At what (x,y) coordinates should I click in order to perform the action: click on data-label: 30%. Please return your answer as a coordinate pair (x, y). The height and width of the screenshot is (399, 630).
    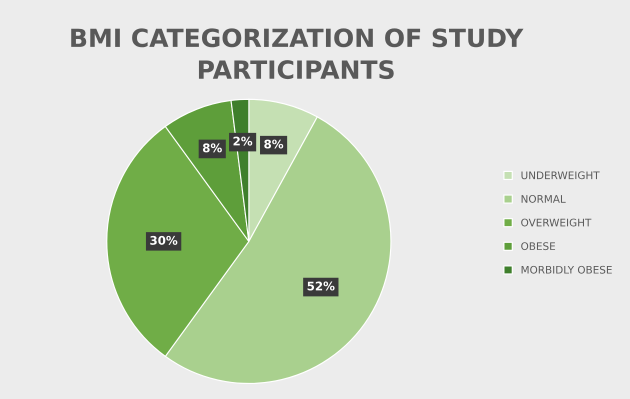
    Looking at the image, I should click on (164, 240).